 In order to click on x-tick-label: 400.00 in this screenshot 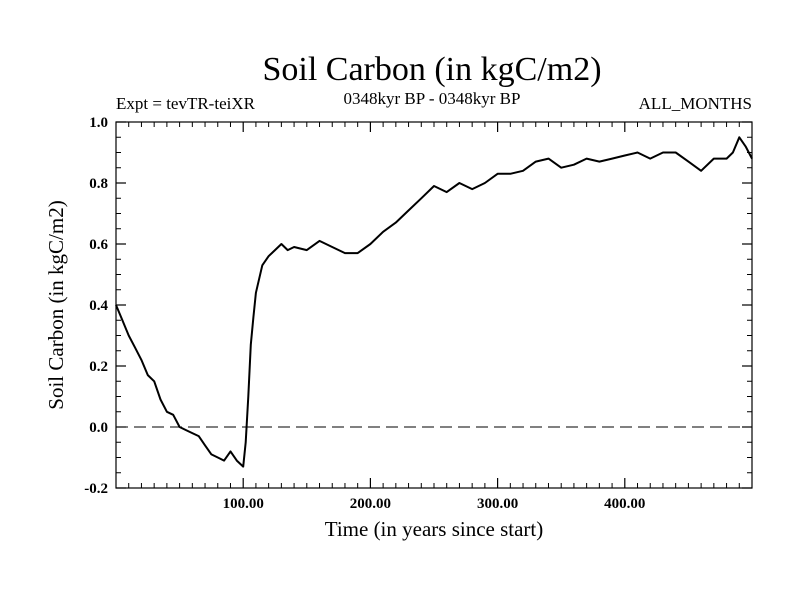, I will do `click(624, 504)`.